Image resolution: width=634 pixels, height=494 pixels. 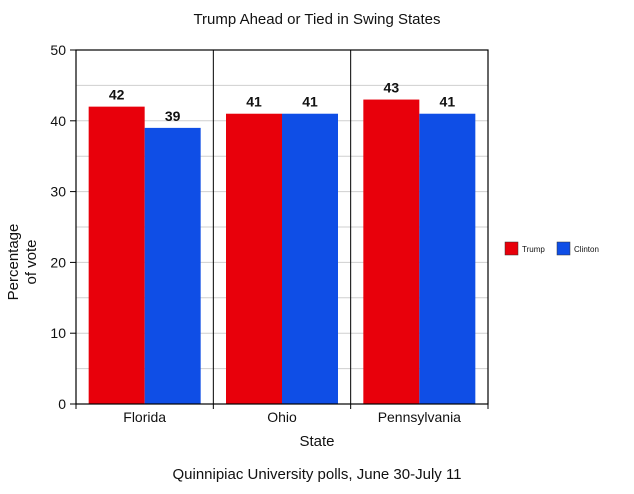 What do you see at coordinates (316, 441) in the screenshot?
I see `x-axis-title: State` at bounding box center [316, 441].